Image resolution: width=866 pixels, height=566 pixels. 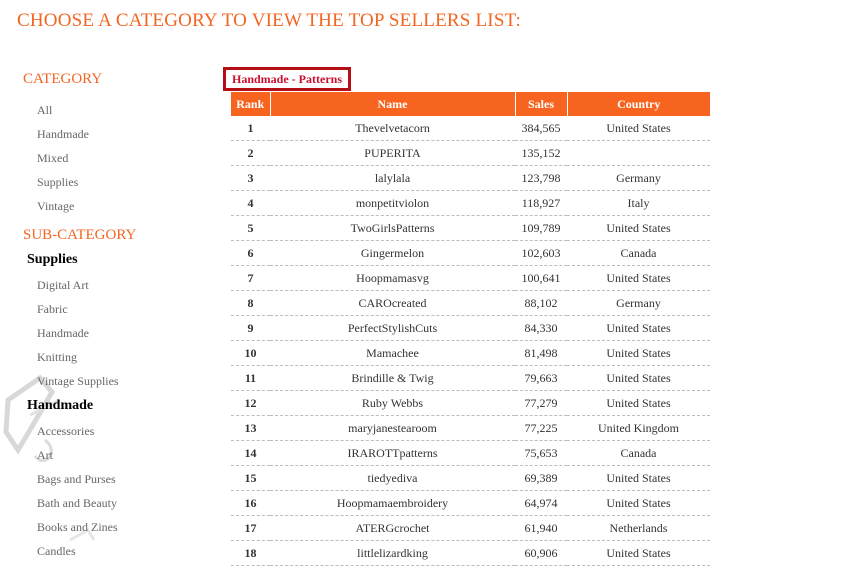 I want to click on table-row: 8 CAROcreated 88,102 Germany, so click(x=470, y=303).